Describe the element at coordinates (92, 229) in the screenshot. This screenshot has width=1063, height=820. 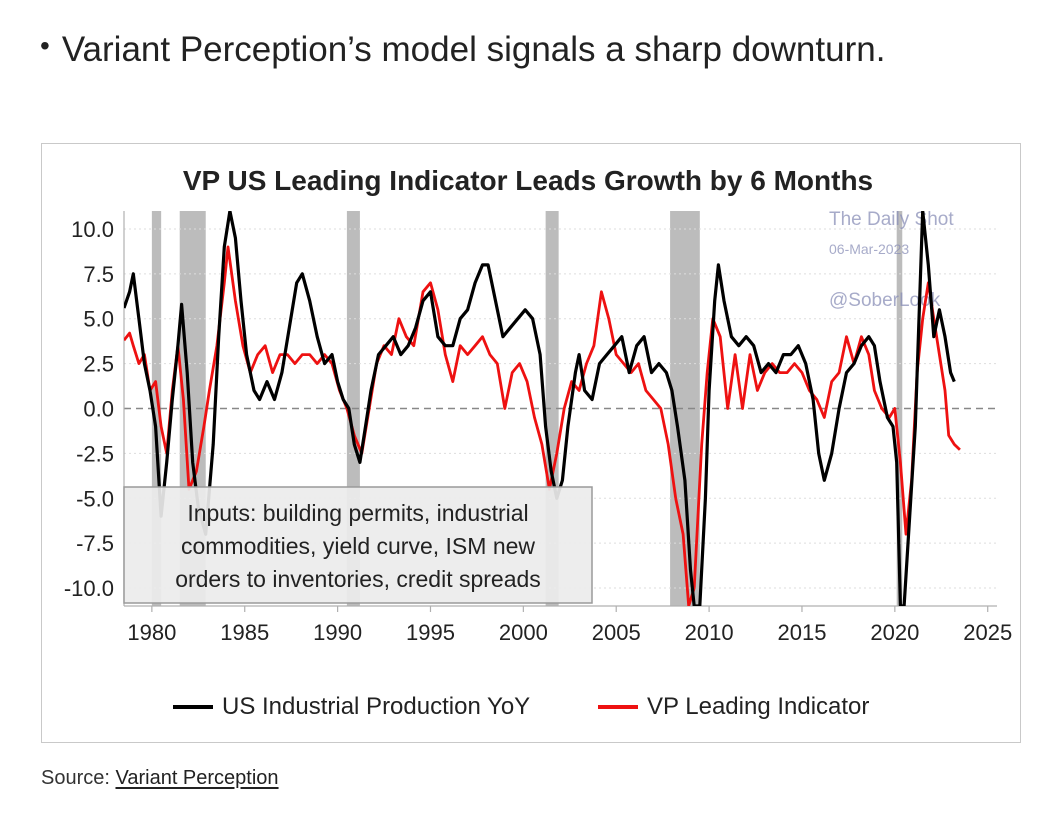
I see `y-tick-label: 10.0` at that location.